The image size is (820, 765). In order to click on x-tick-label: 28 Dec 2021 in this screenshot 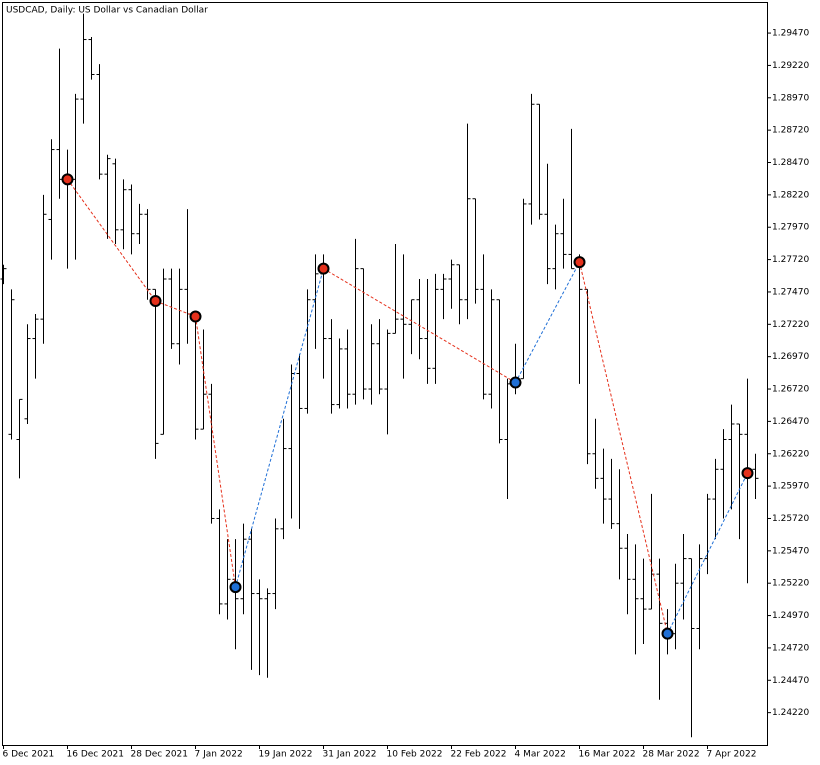, I will do `click(160, 755)`.